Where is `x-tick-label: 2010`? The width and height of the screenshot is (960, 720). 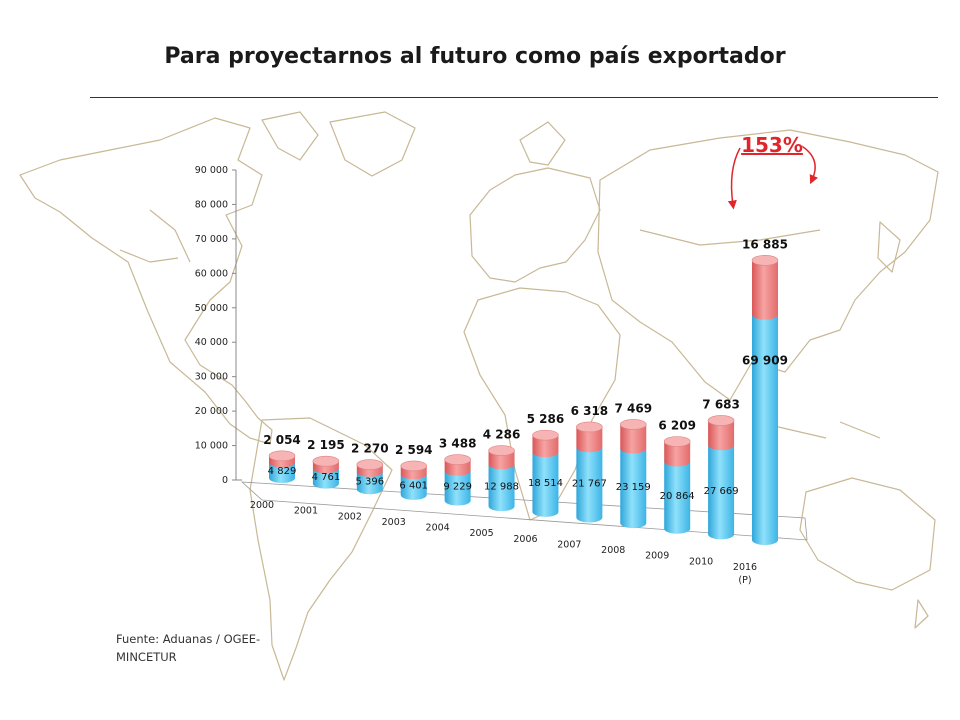 x-tick-label: 2010 is located at coordinates (701, 561).